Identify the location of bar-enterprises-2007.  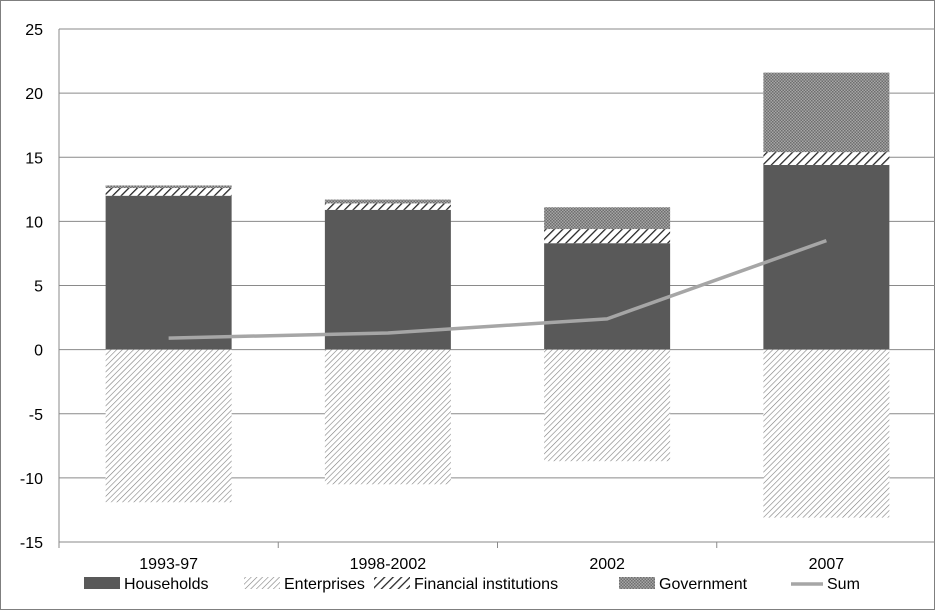
(826, 433).